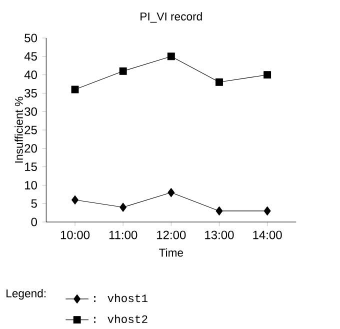 The image size is (340, 329). Describe the element at coordinates (219, 235) in the screenshot. I see `x-tick-label: 13:00` at that location.